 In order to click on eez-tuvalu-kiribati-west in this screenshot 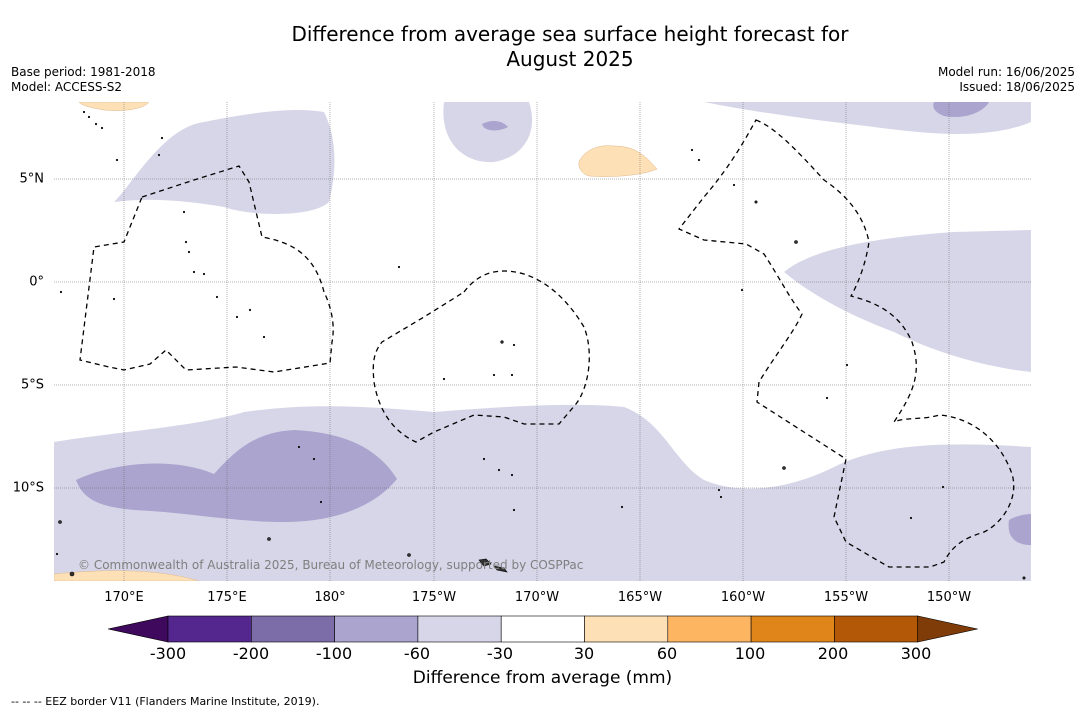, I will do `click(206, 269)`.